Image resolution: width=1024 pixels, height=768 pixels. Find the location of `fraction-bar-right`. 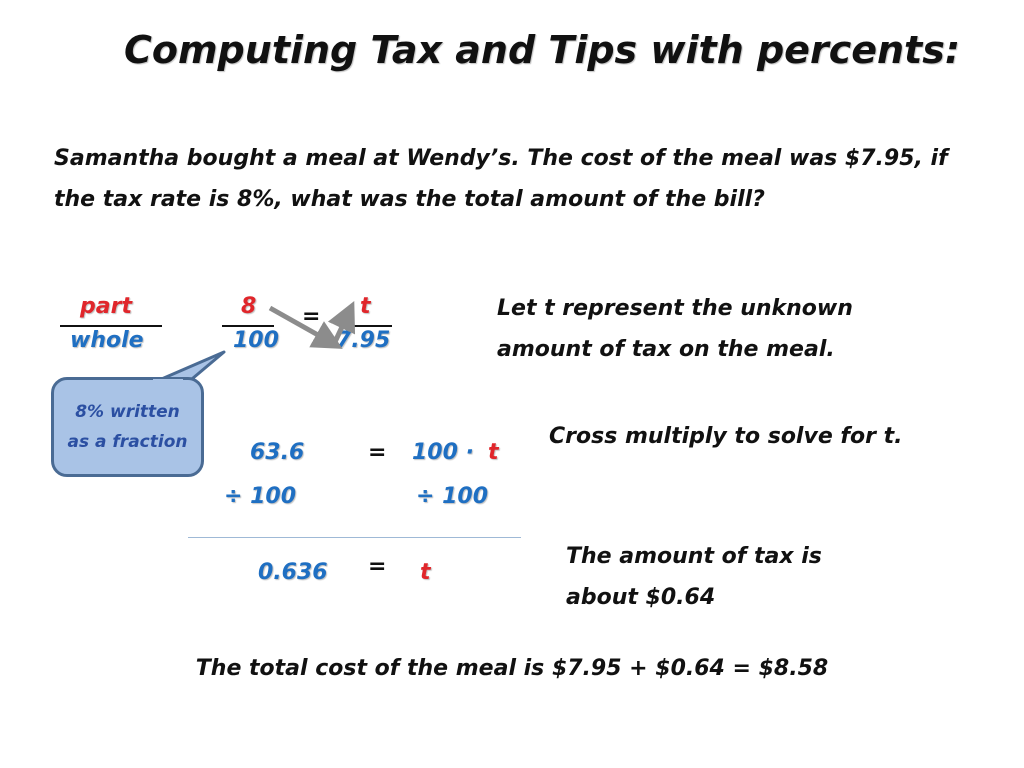

fraction-bar-right is located at coordinates (366, 326).